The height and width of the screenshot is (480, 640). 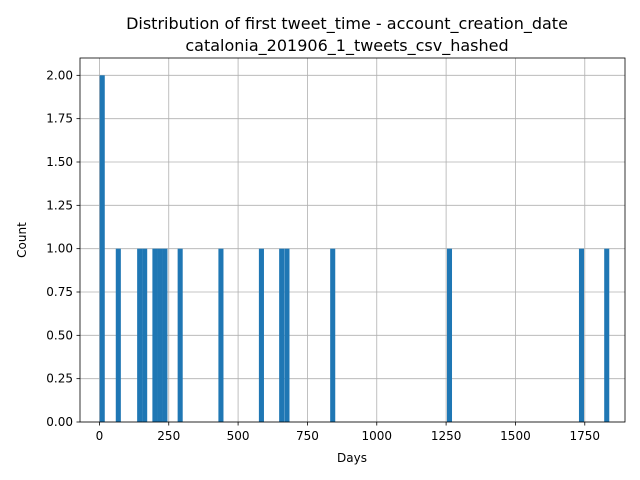 What do you see at coordinates (585, 436) in the screenshot?
I see `x-tick-label: 1750` at bounding box center [585, 436].